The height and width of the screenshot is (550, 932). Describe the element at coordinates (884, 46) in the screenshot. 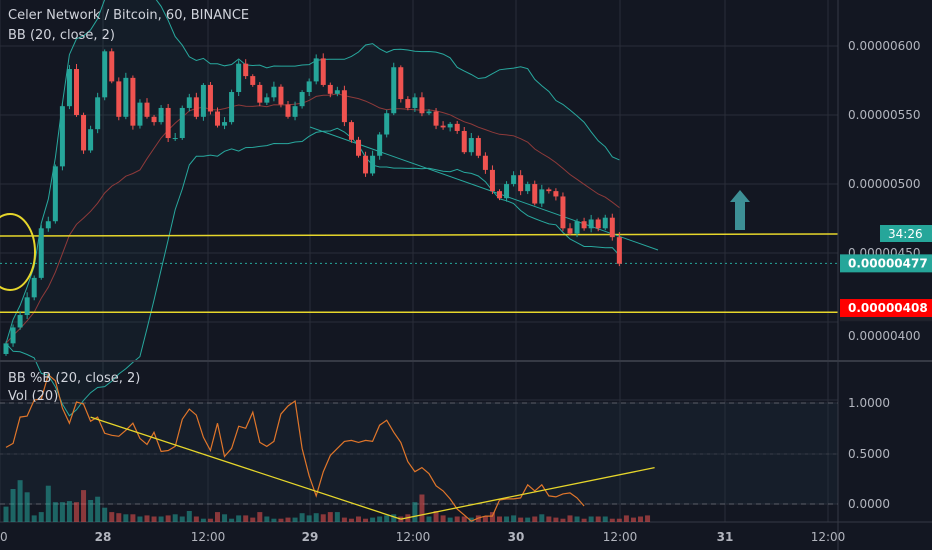

I see `price-tick-label: 0.00000600` at that location.